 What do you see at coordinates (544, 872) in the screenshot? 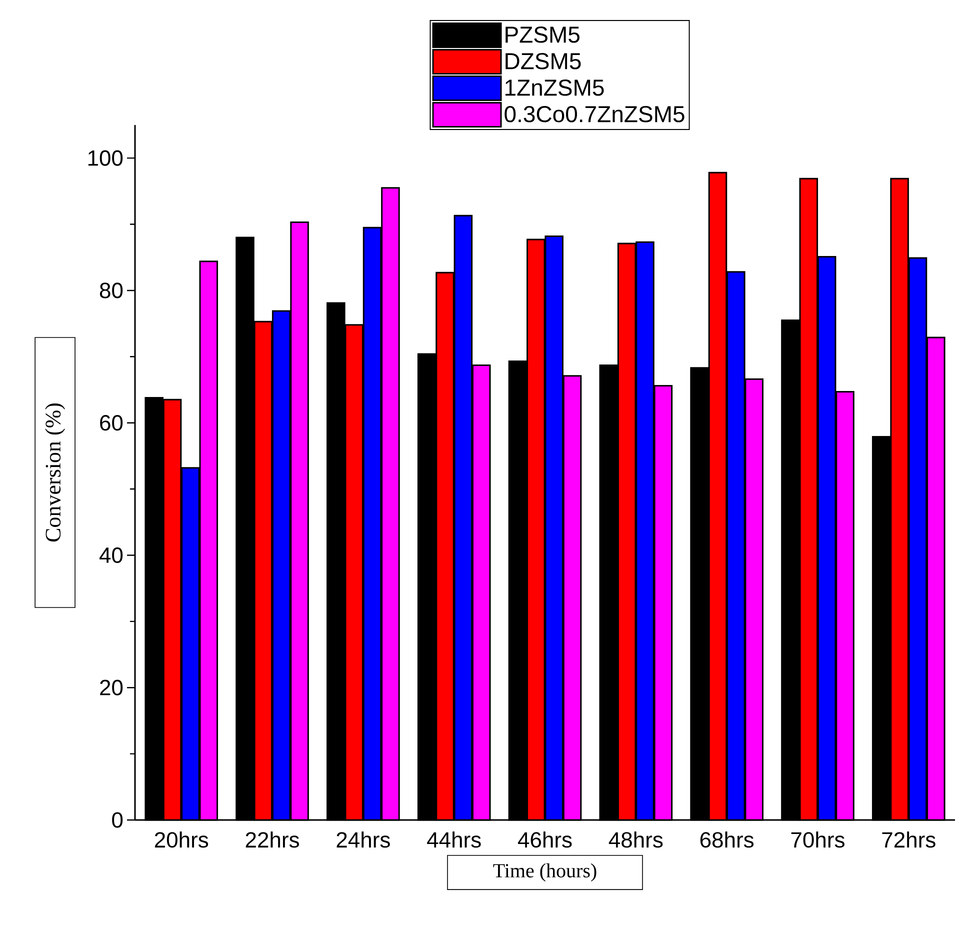
I see `x-axis-title: Time (hours)` at bounding box center [544, 872].